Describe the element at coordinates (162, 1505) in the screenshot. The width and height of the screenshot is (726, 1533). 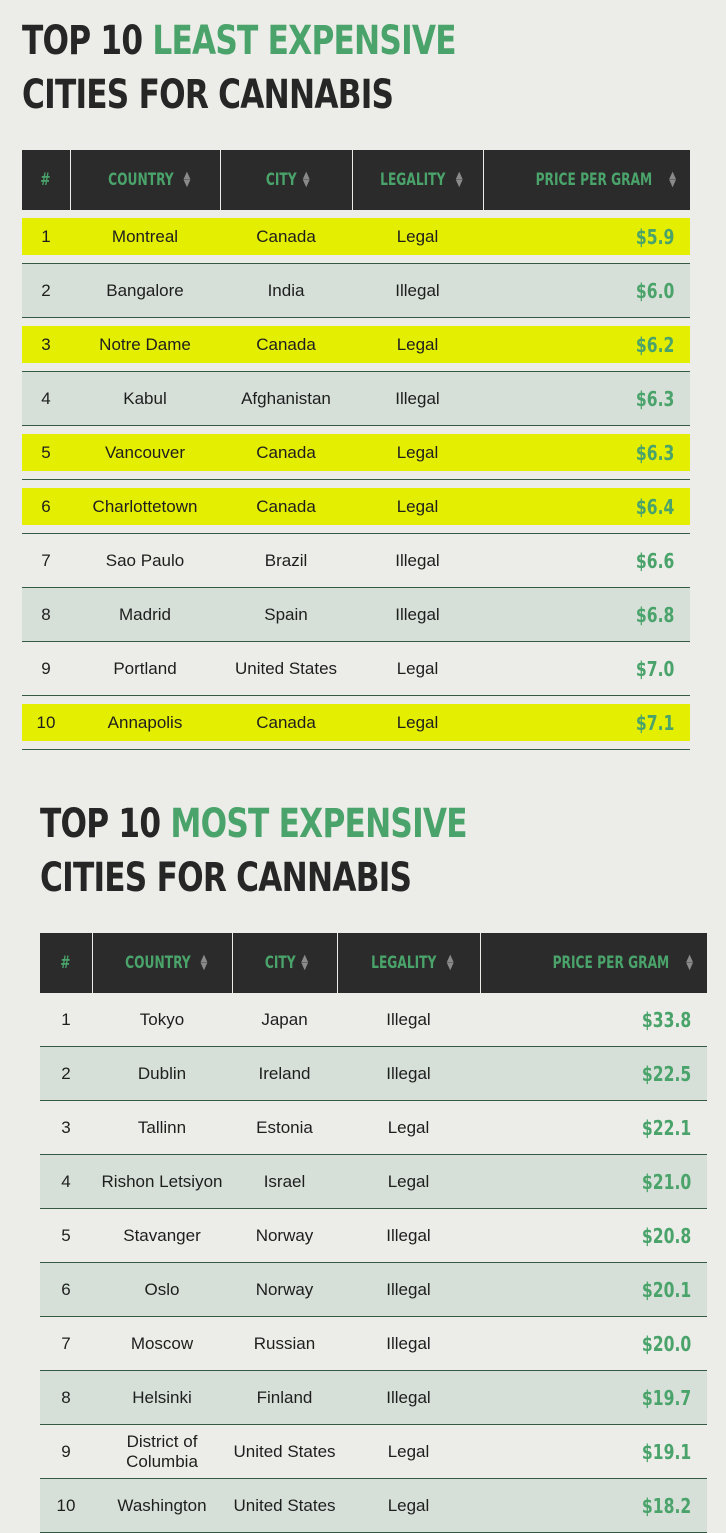
I see `cell-country: Washington` at that location.